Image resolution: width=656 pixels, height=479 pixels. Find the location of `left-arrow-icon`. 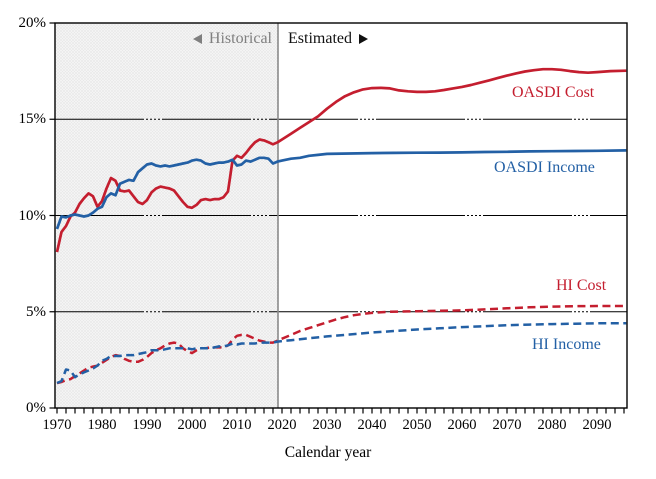

left-arrow-icon is located at coordinates (197, 39).